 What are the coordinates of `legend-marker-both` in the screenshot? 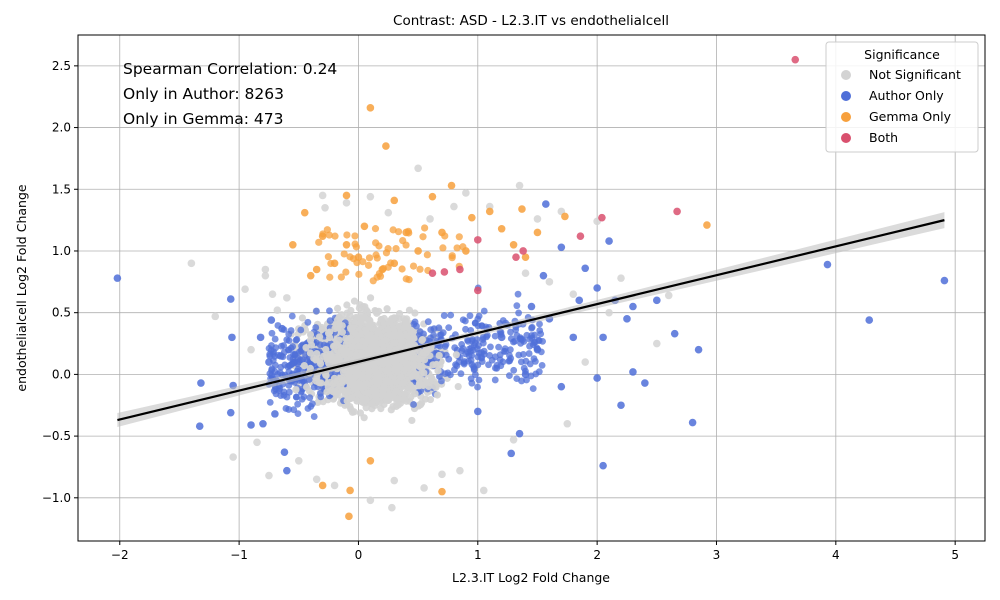 It's located at (846, 138).